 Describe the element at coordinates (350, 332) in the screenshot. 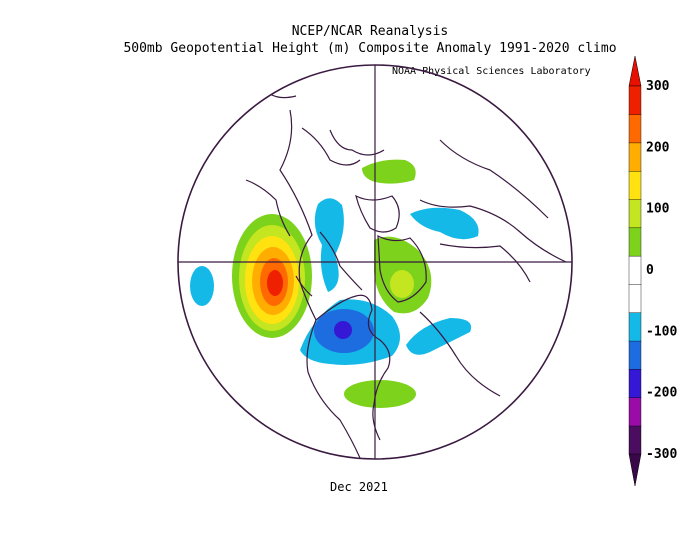

I see `anomaly-hudson-bay` at that location.